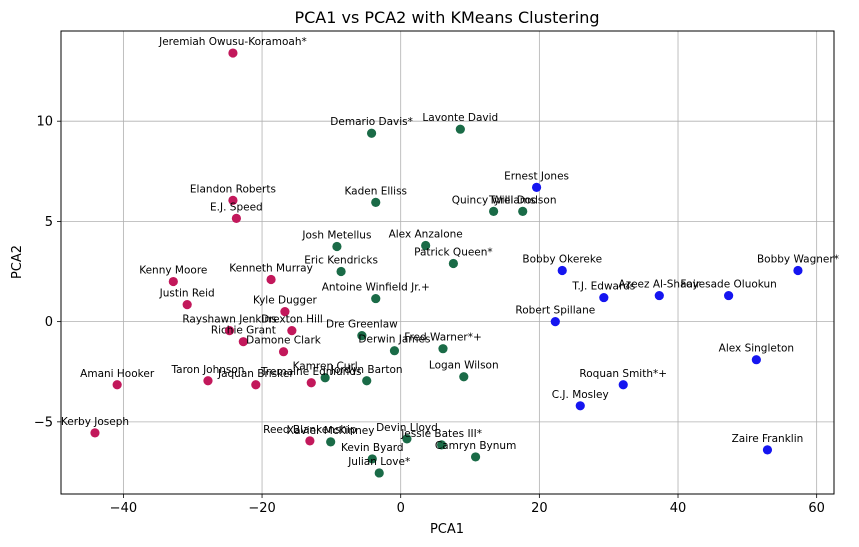 The width and height of the screenshot is (859, 547). I want to click on x-tick-label: 0, so click(401, 508).